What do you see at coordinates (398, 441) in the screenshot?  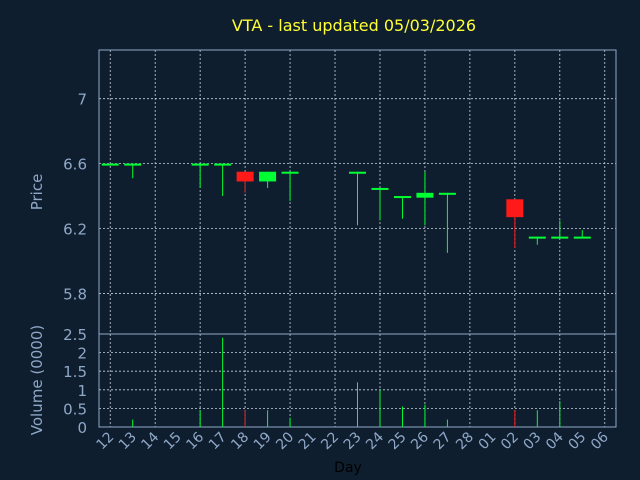 I see `x-tick-label: 25` at bounding box center [398, 441].